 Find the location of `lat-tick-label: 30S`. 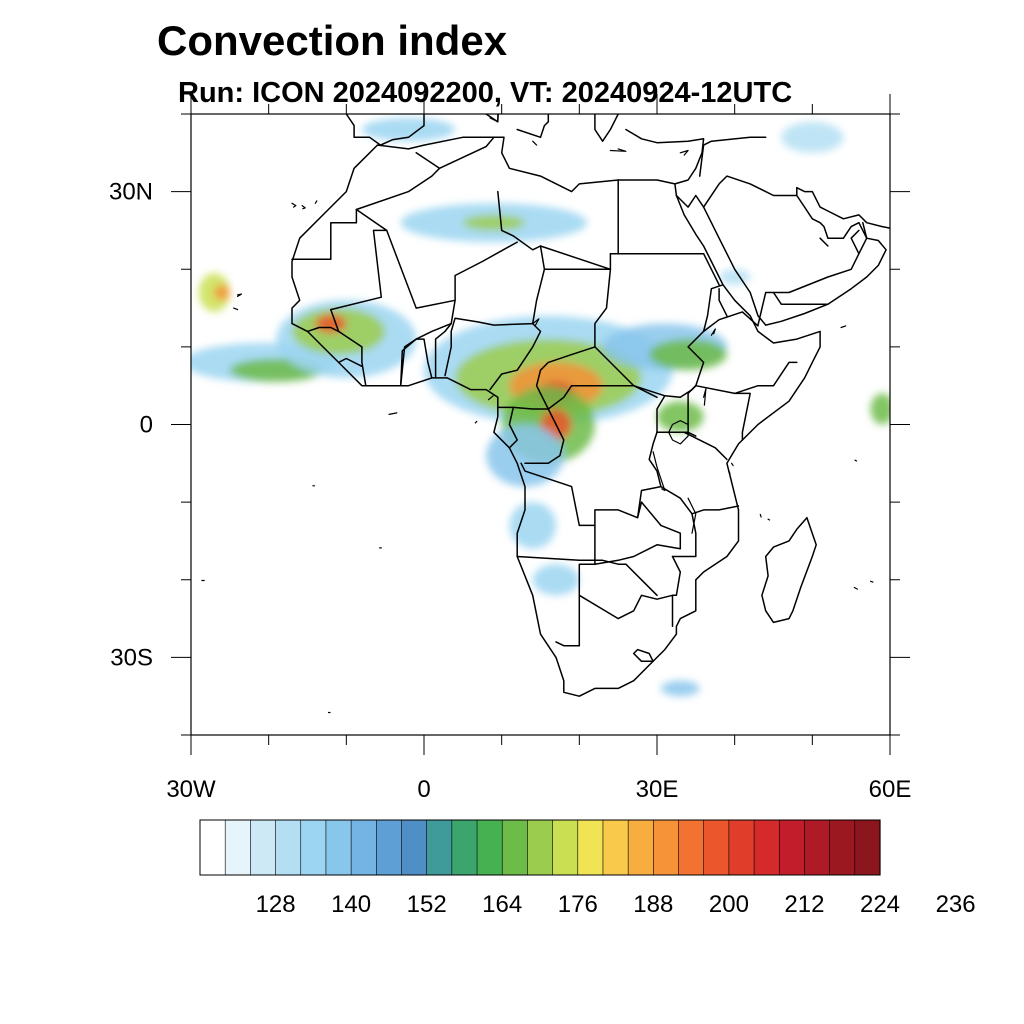

lat-tick-label: 30S is located at coordinates (131, 657).